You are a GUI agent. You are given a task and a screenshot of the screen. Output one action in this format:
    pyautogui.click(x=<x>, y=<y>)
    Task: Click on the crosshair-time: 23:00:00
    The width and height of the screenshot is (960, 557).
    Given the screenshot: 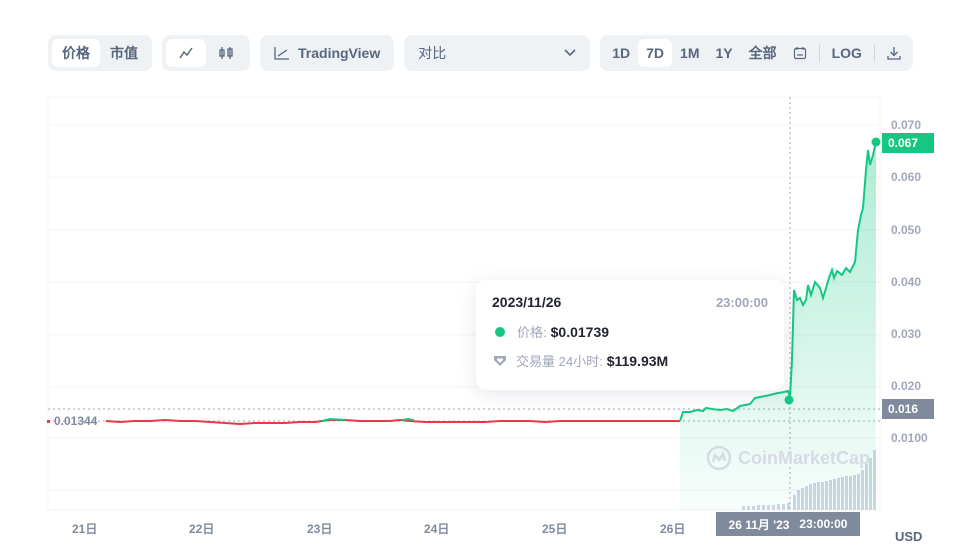 What is the action you would take?
    pyautogui.click(x=823, y=524)
    